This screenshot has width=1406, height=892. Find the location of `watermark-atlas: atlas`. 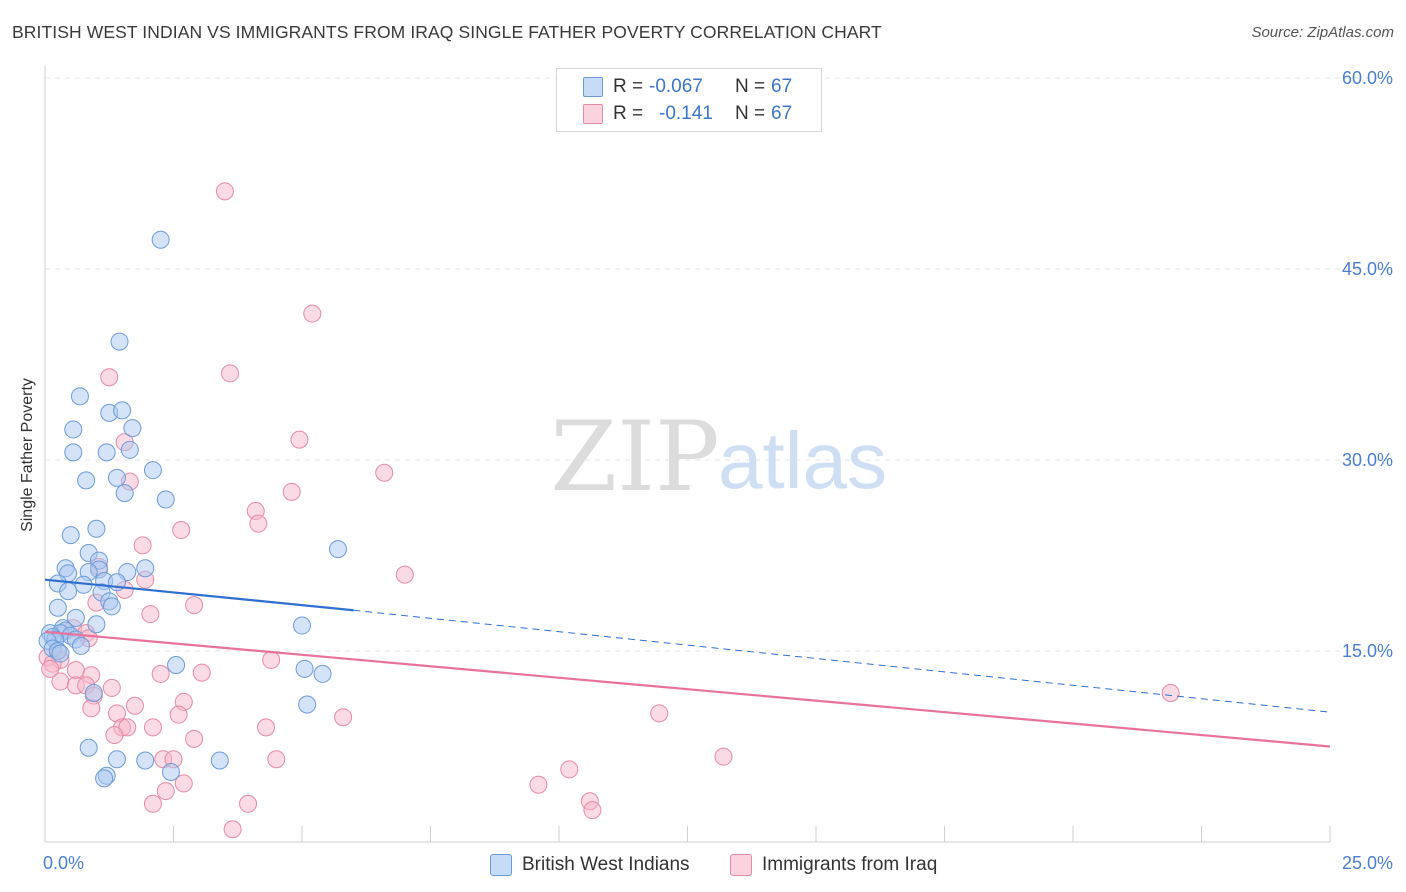

watermark-atlas: atlas is located at coordinates (802, 460).